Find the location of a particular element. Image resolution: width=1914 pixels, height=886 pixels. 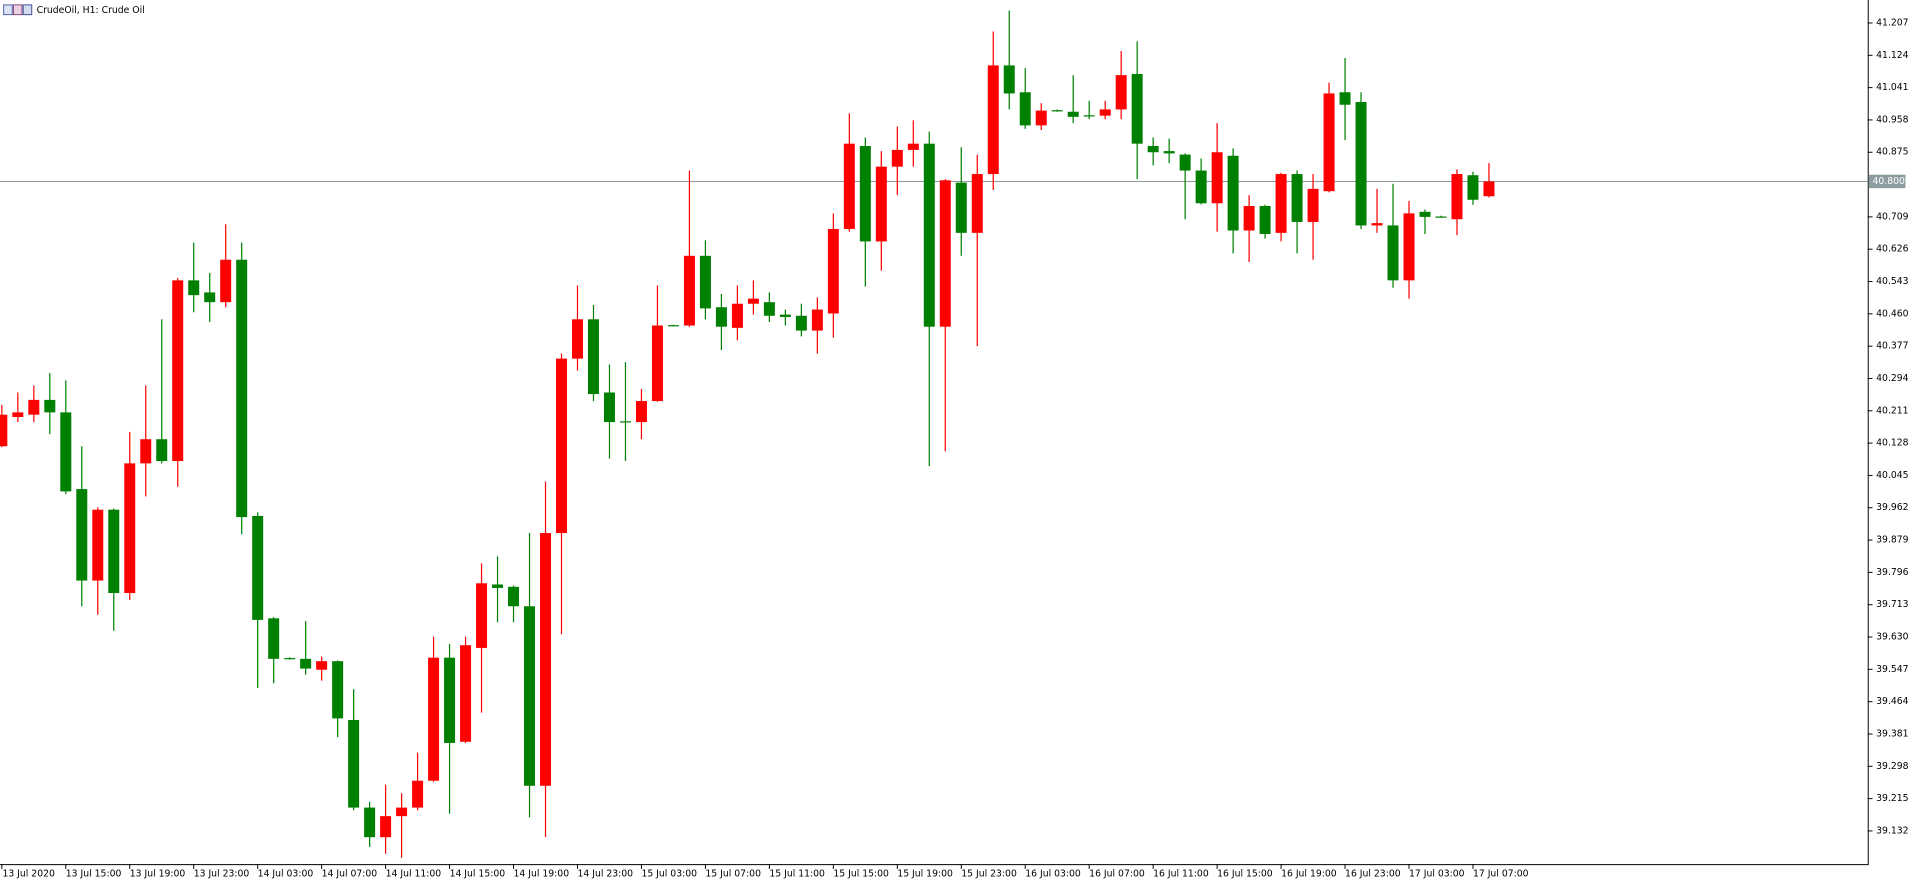

x-tick-label: 17 Jul 07:00 is located at coordinates (1501, 873).